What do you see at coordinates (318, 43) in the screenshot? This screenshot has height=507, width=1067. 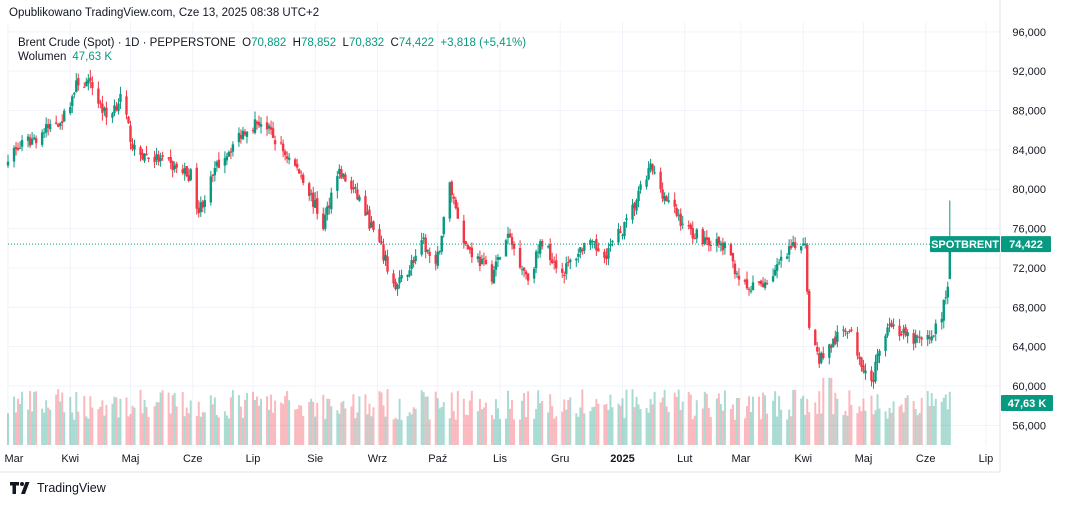 I see `high-value: 78,852` at bounding box center [318, 43].